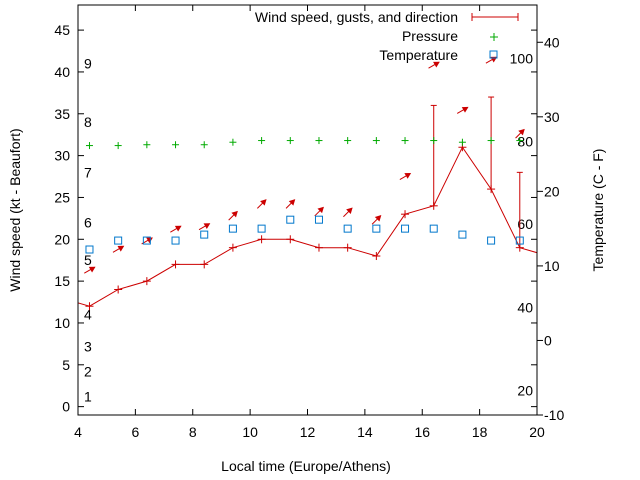 This screenshot has width=640, height=480. I want to click on y2-tick-label: 0, so click(548, 340).